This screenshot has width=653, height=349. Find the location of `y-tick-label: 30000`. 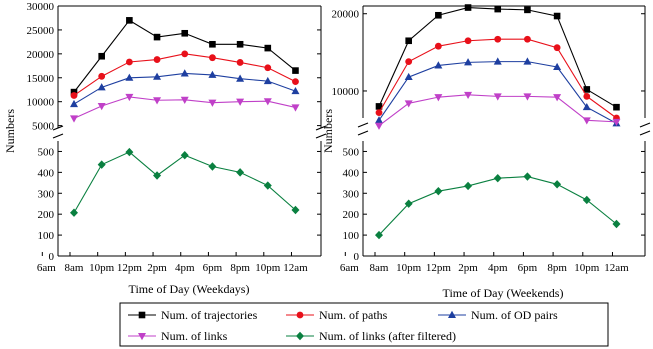

y-tick-label: 30000 is located at coordinates (41, 7).